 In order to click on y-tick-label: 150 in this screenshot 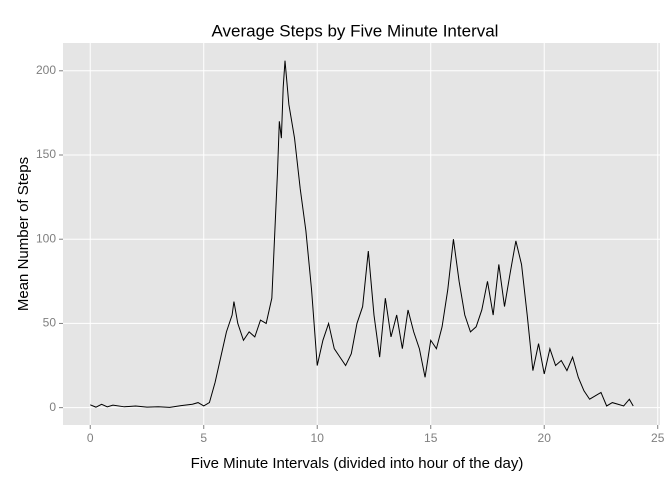, I will do `click(46, 154)`.